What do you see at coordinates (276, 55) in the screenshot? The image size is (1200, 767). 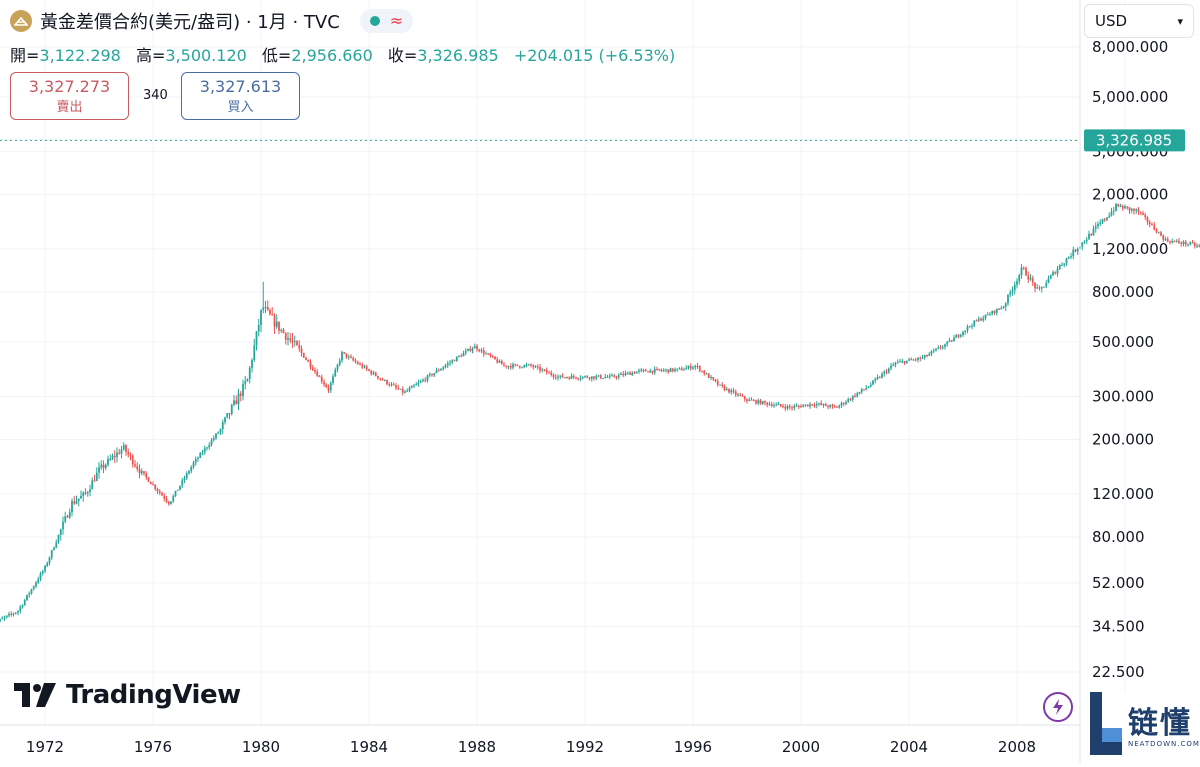 I see `low-label: 低=` at bounding box center [276, 55].